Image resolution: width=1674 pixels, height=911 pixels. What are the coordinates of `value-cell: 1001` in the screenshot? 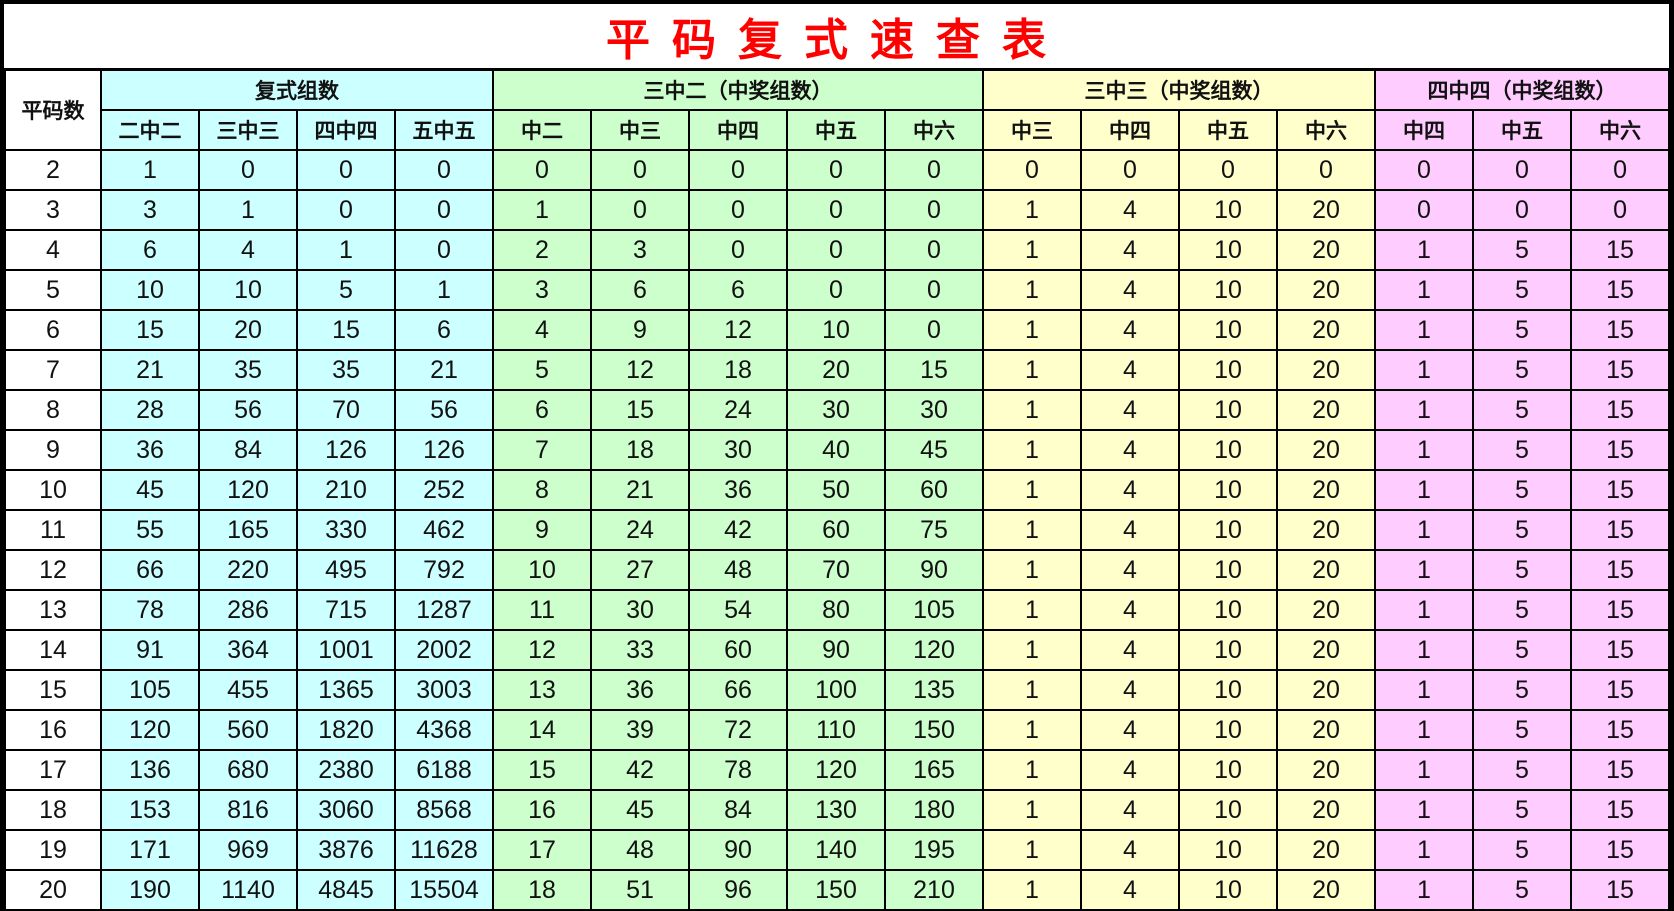 It's located at (346, 650).